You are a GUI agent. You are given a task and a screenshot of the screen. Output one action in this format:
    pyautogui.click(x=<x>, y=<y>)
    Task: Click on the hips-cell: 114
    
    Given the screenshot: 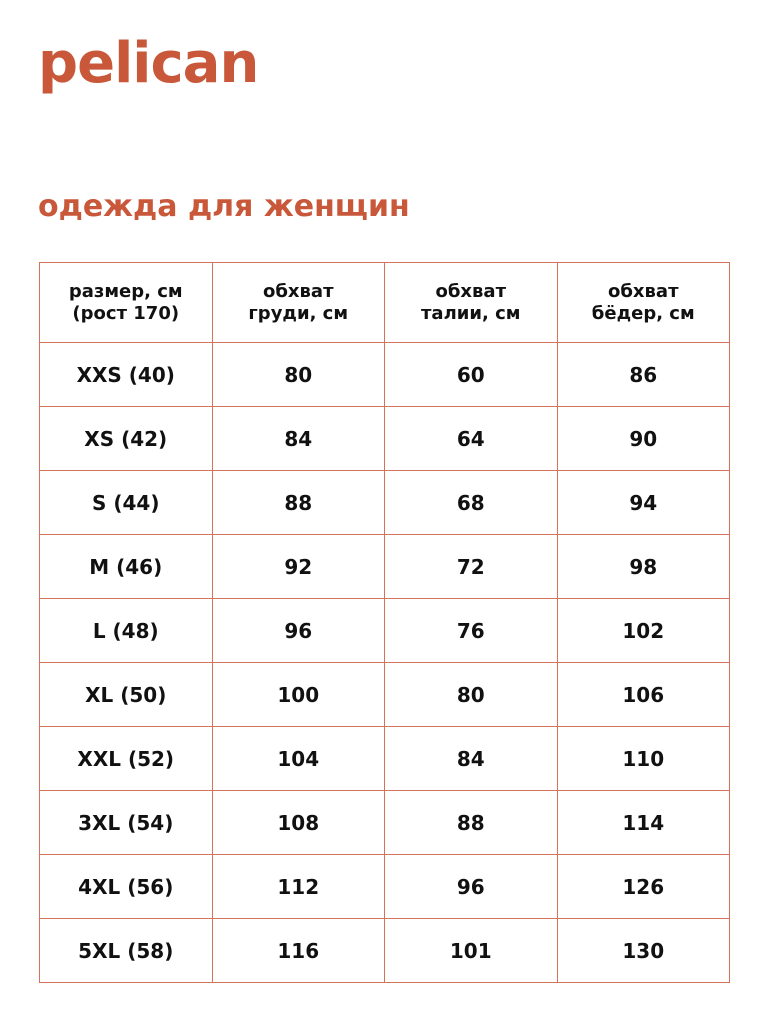 What is the action you would take?
    pyautogui.click(x=643, y=822)
    